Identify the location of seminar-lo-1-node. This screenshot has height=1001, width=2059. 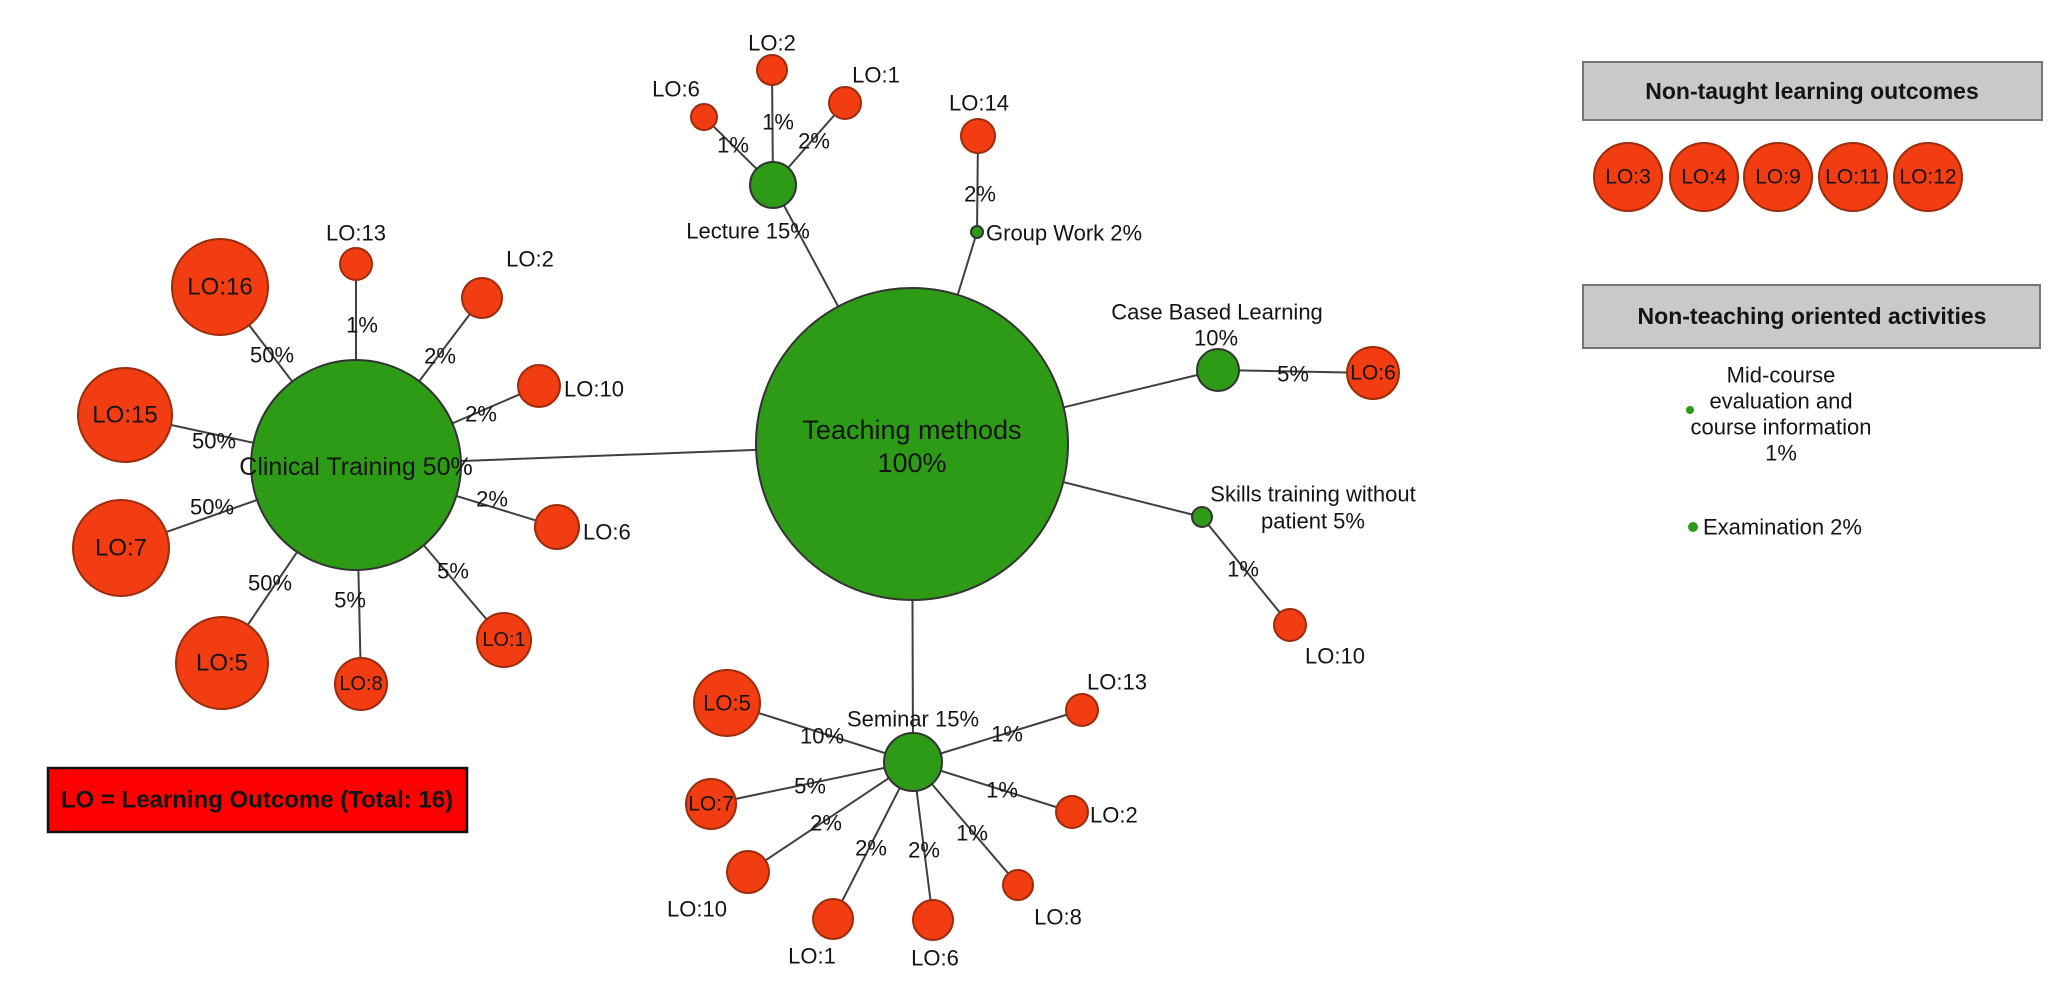
(833, 919).